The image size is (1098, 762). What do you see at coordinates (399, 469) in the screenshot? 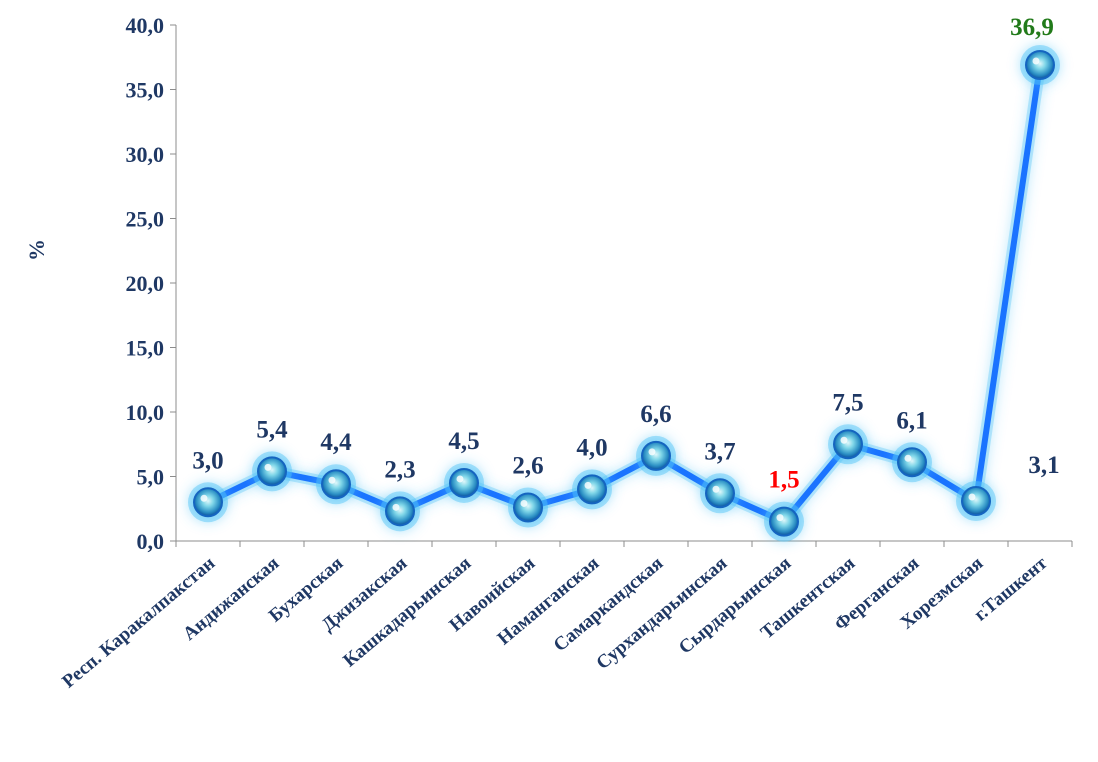
I see `data-label: 2,3` at bounding box center [399, 469].